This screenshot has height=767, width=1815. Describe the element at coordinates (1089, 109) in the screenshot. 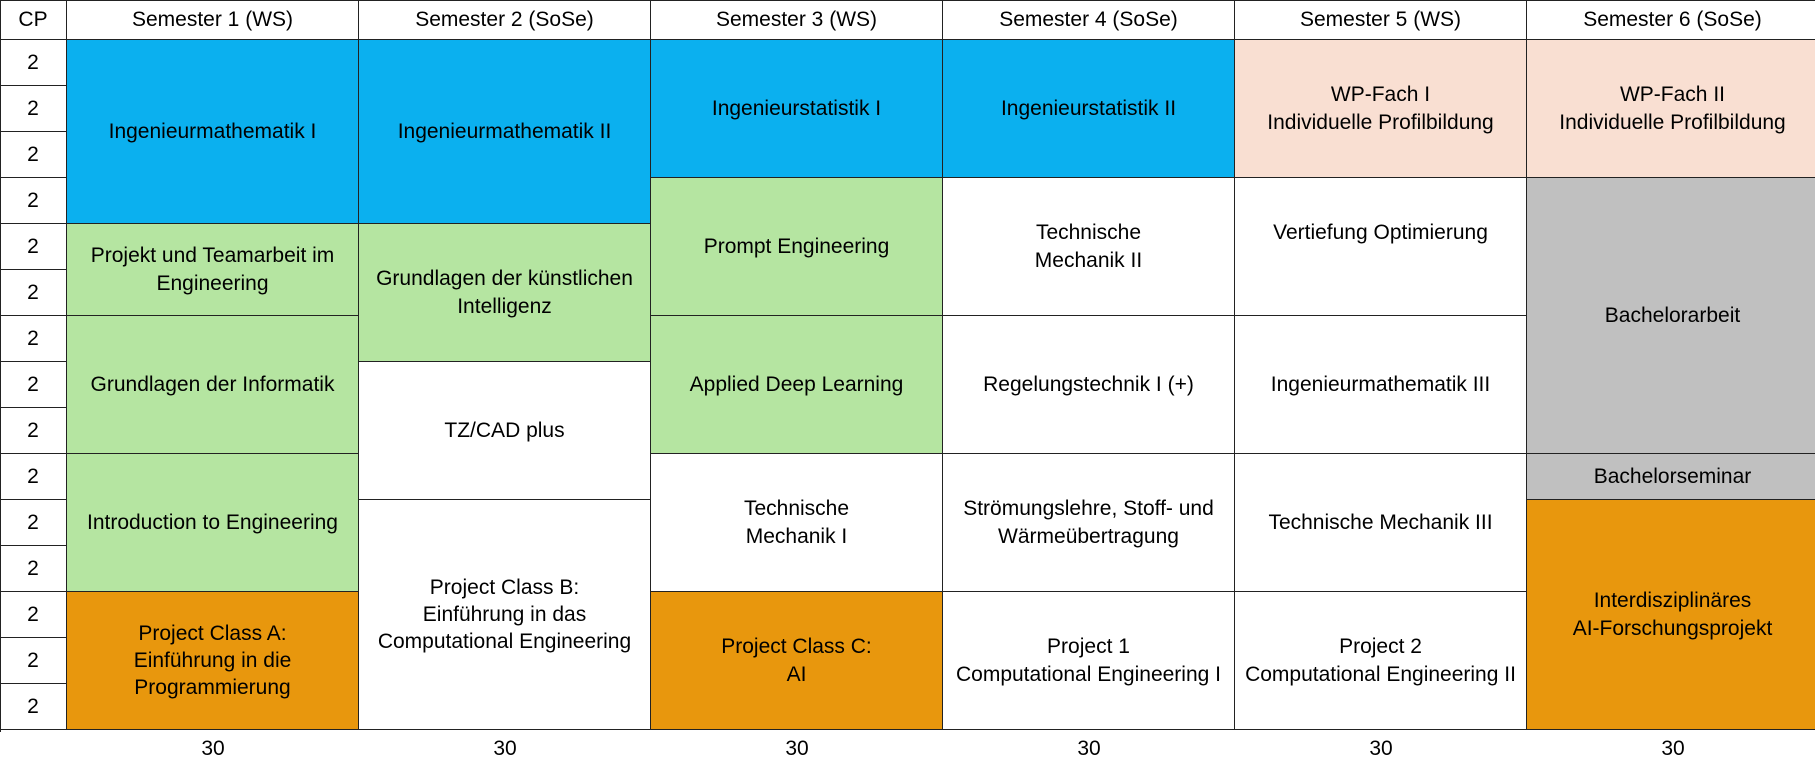

I see `module-cell: Ingenieurstatistik II` at that location.